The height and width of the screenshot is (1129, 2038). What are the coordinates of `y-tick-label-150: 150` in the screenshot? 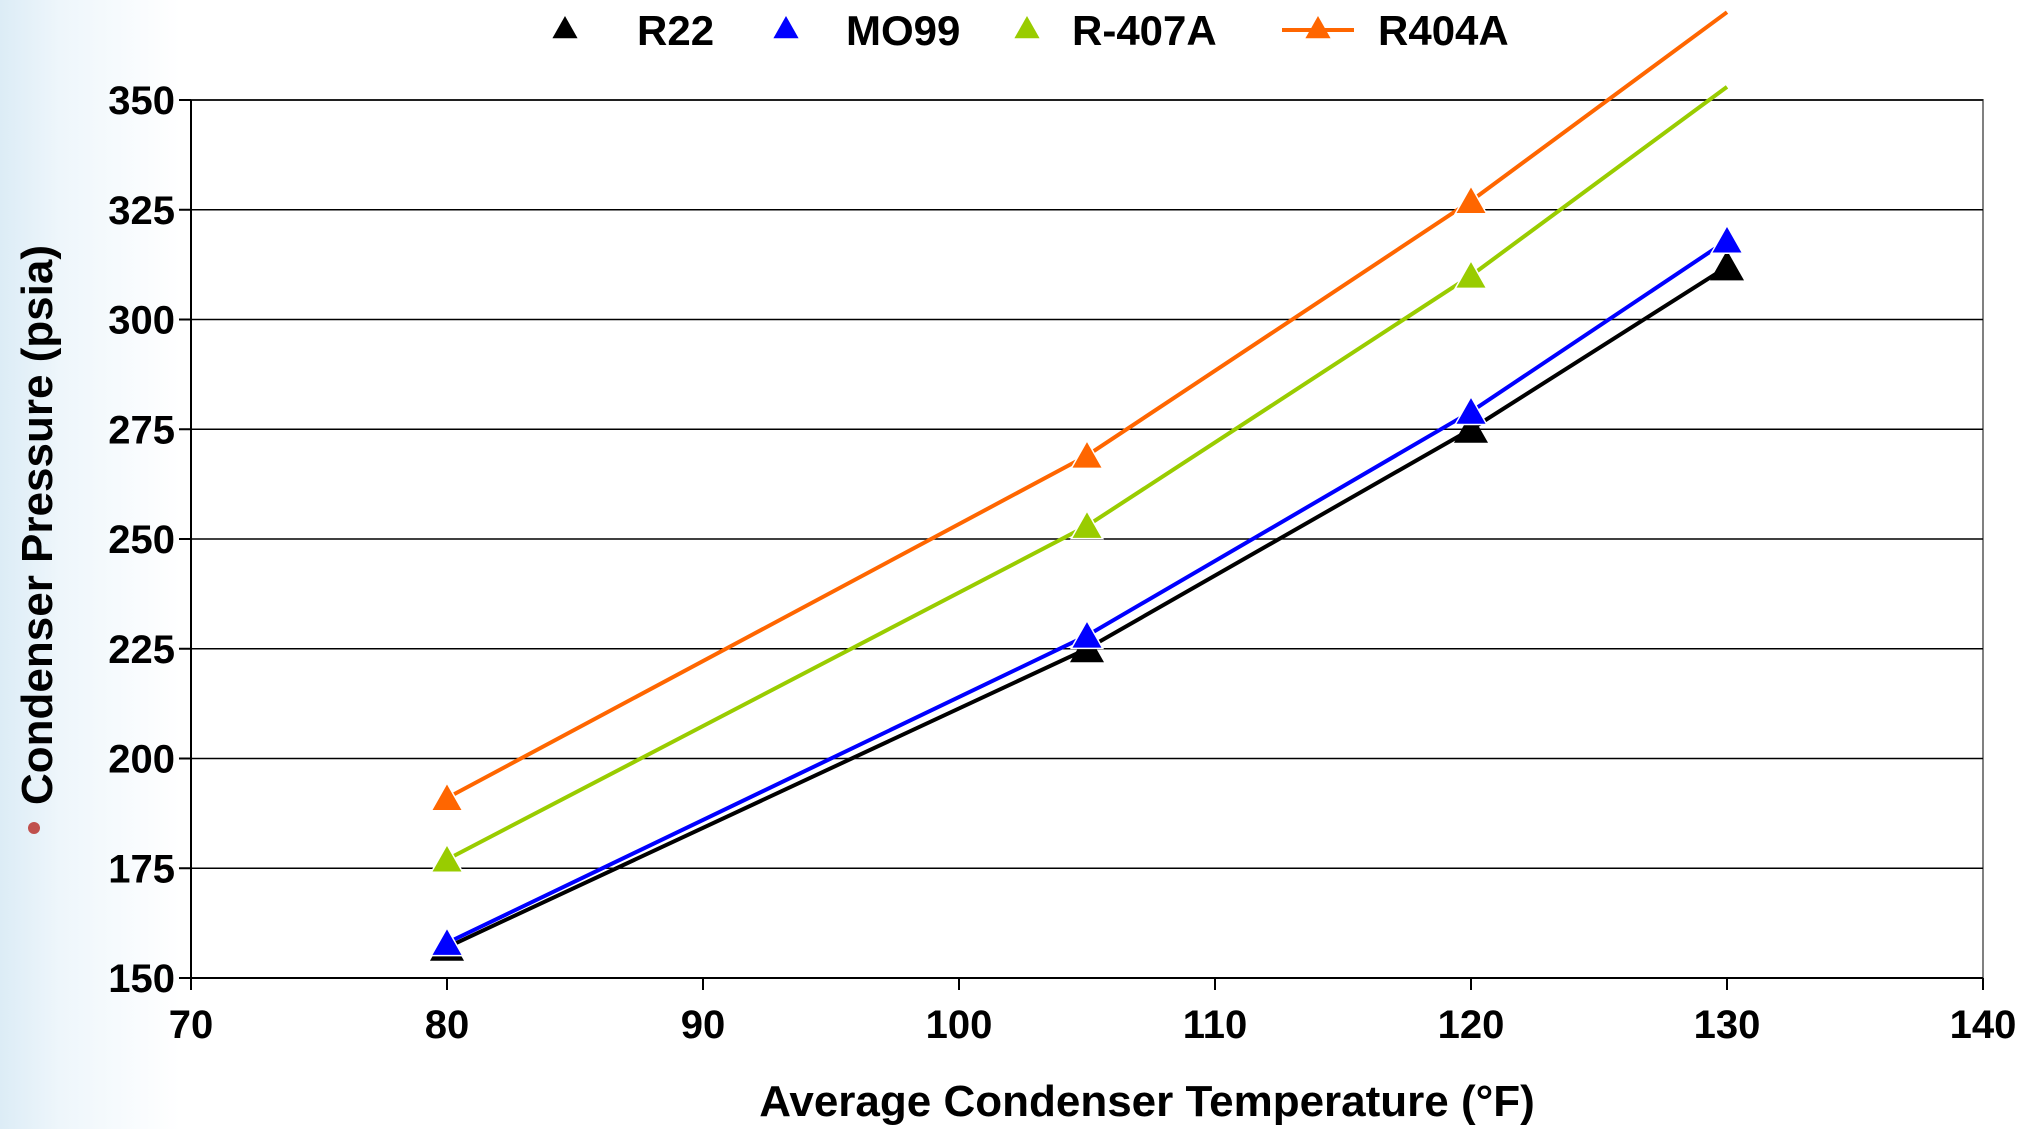 It's located at (141, 979).